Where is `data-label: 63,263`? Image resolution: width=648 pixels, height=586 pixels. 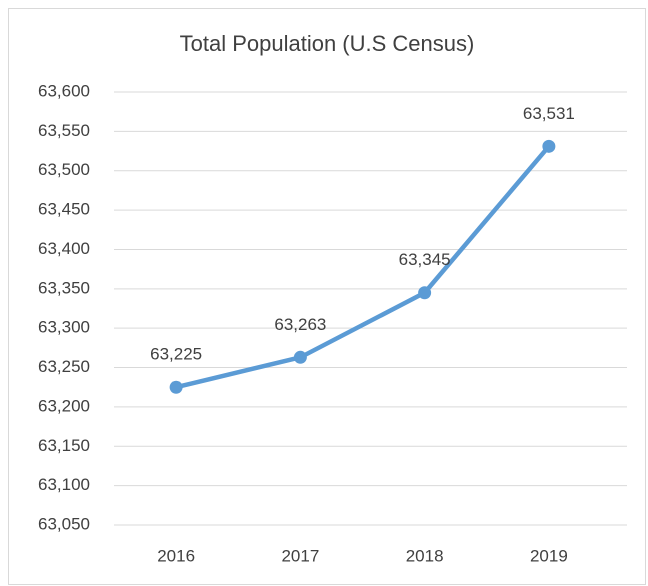
data-label: 63,263 is located at coordinates (300, 324).